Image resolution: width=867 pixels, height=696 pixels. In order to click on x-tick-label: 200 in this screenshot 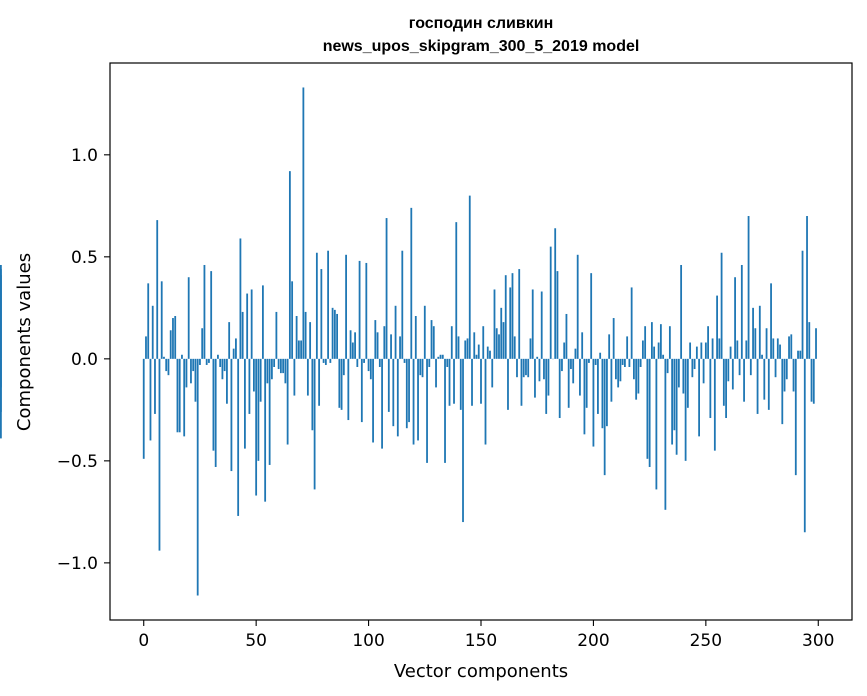, I will do `click(593, 641)`.